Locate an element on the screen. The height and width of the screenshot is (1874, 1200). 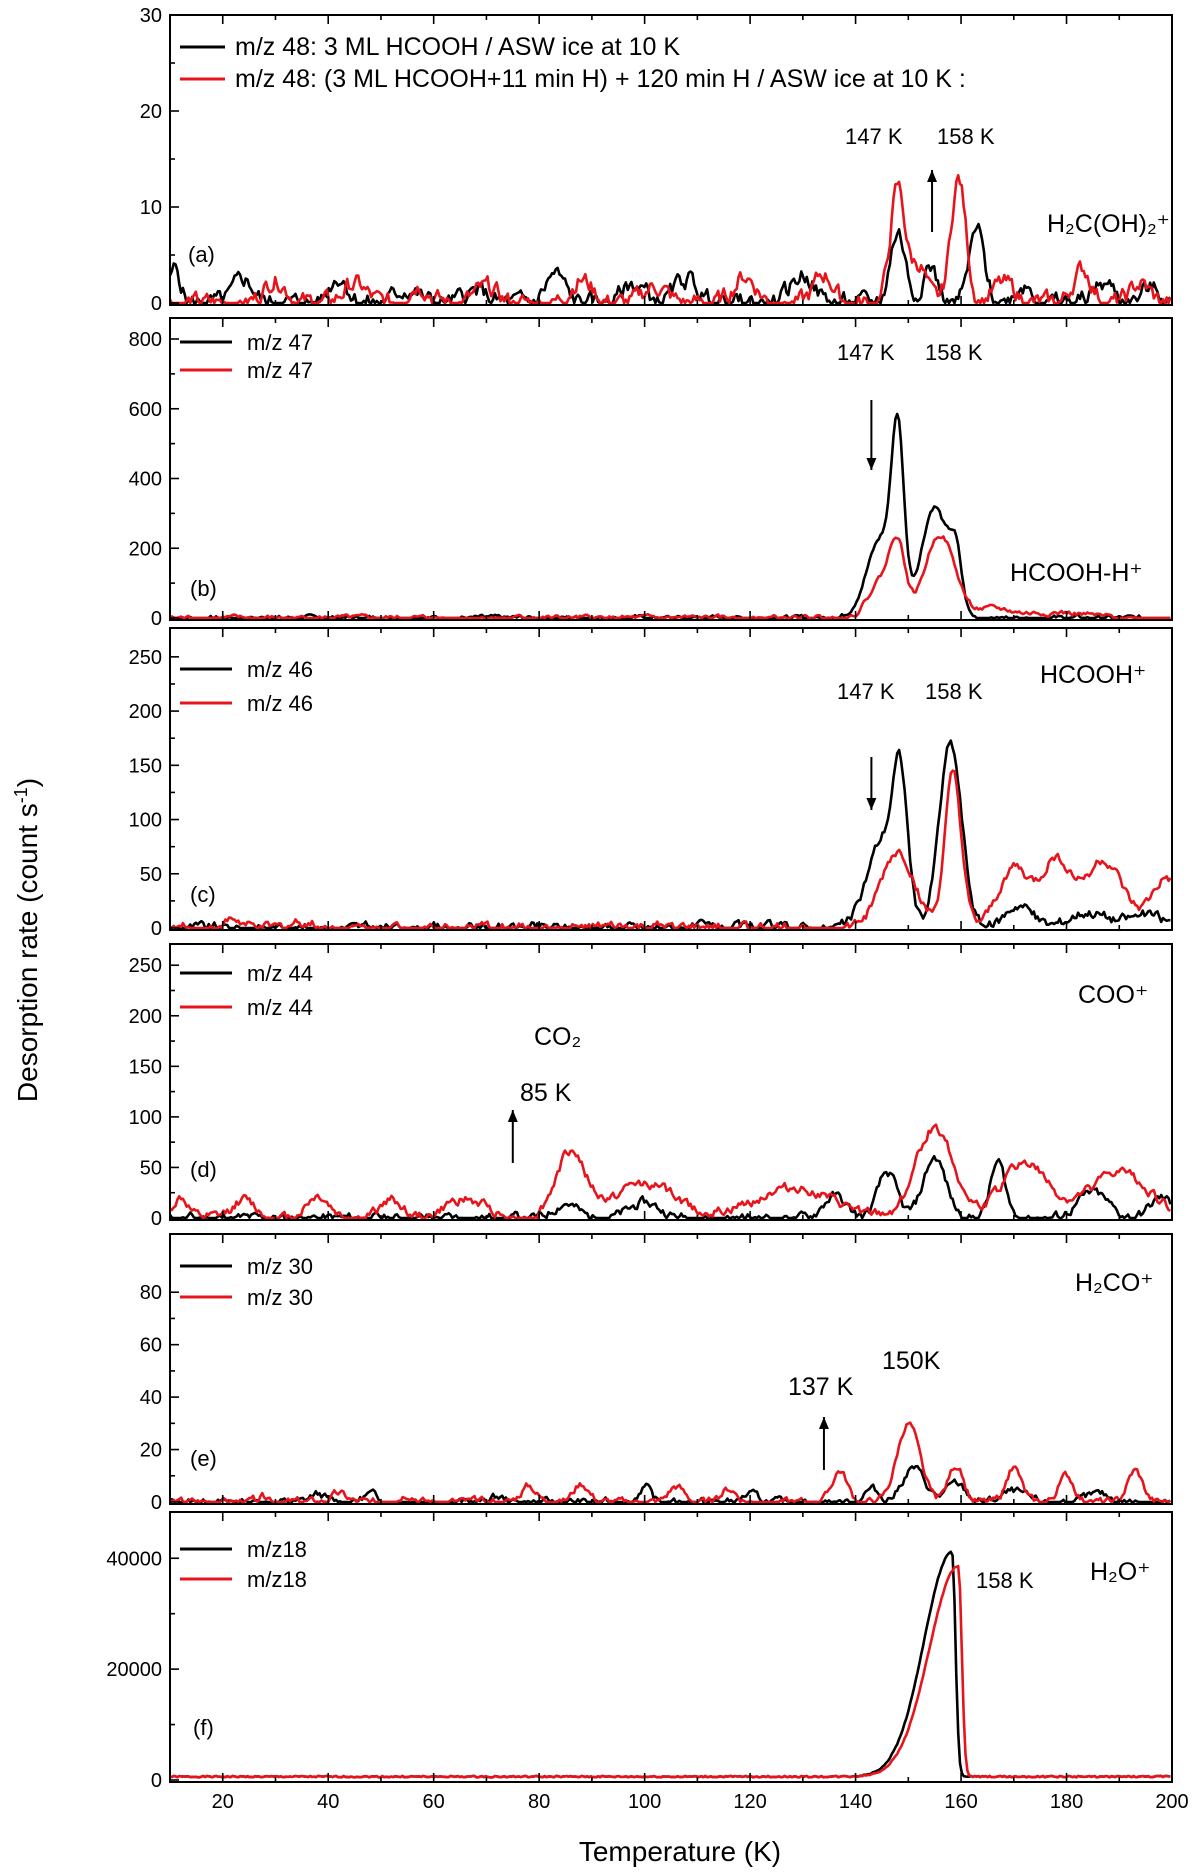
y-tick-label-b: 0 is located at coordinates (156, 619).